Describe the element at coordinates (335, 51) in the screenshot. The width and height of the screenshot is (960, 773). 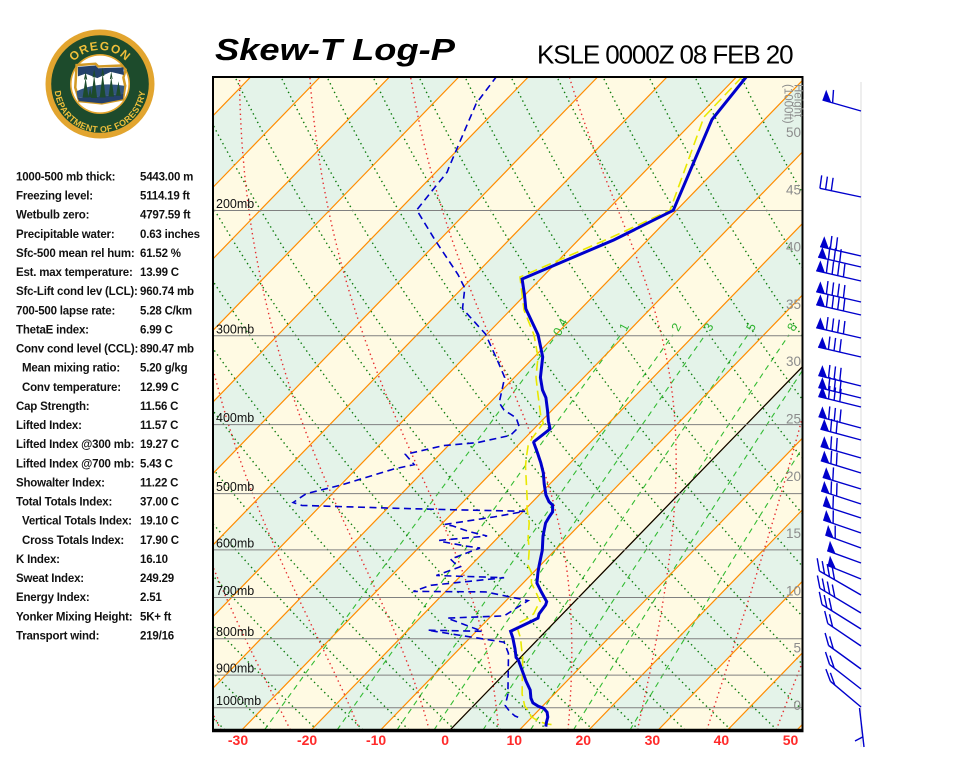
I see `svg-text: Skew-T Log-P` at that location.